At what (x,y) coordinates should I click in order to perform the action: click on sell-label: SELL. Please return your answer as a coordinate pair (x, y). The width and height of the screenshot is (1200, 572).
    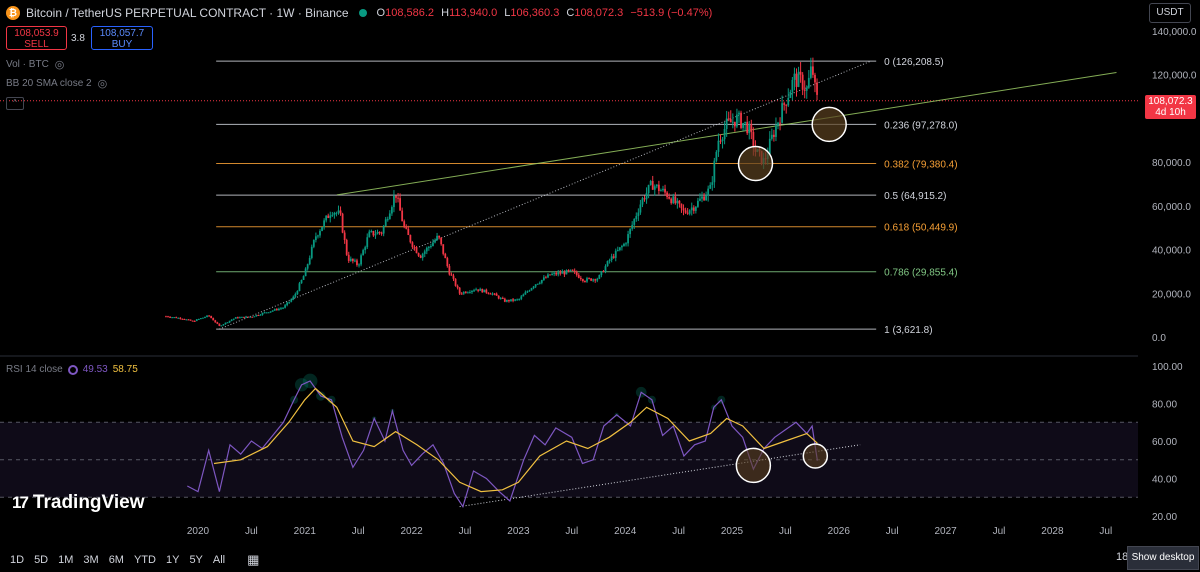
    Looking at the image, I should click on (36, 44).